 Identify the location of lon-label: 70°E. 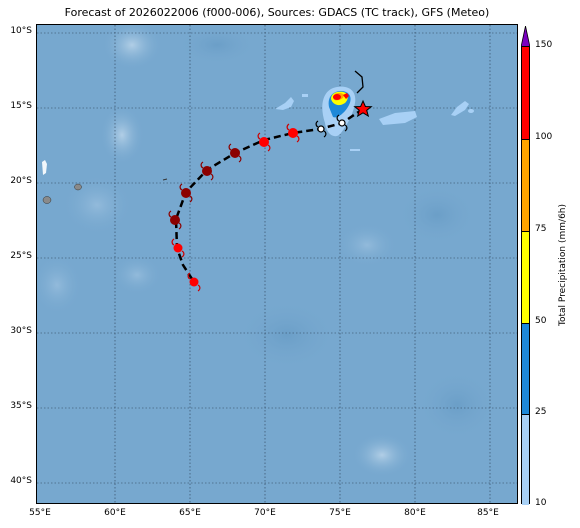
(265, 513).